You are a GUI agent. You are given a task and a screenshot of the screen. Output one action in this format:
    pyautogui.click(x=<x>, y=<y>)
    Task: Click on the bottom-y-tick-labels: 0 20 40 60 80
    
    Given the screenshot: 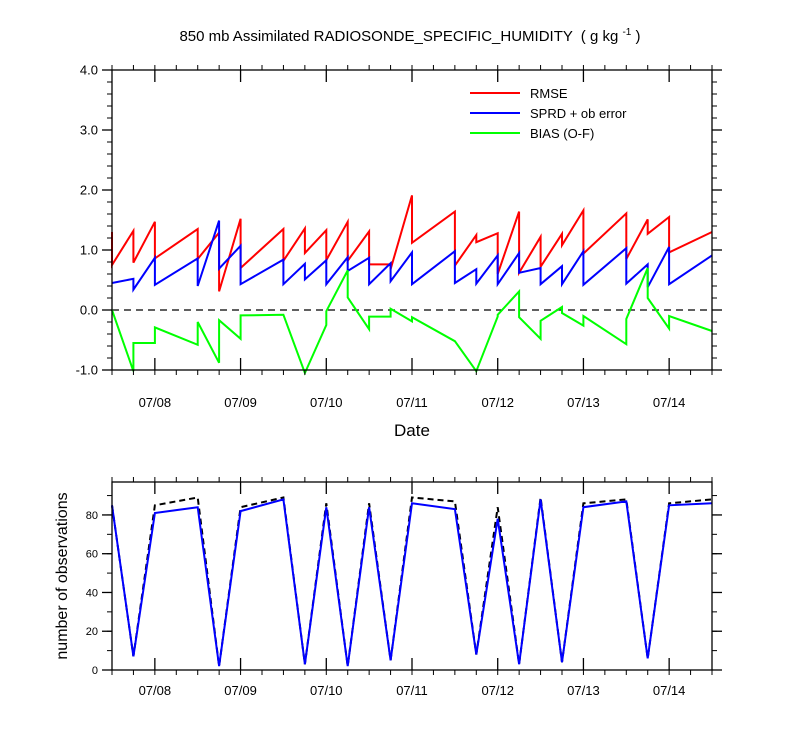 What is the action you would take?
    pyautogui.click(x=92, y=593)
    